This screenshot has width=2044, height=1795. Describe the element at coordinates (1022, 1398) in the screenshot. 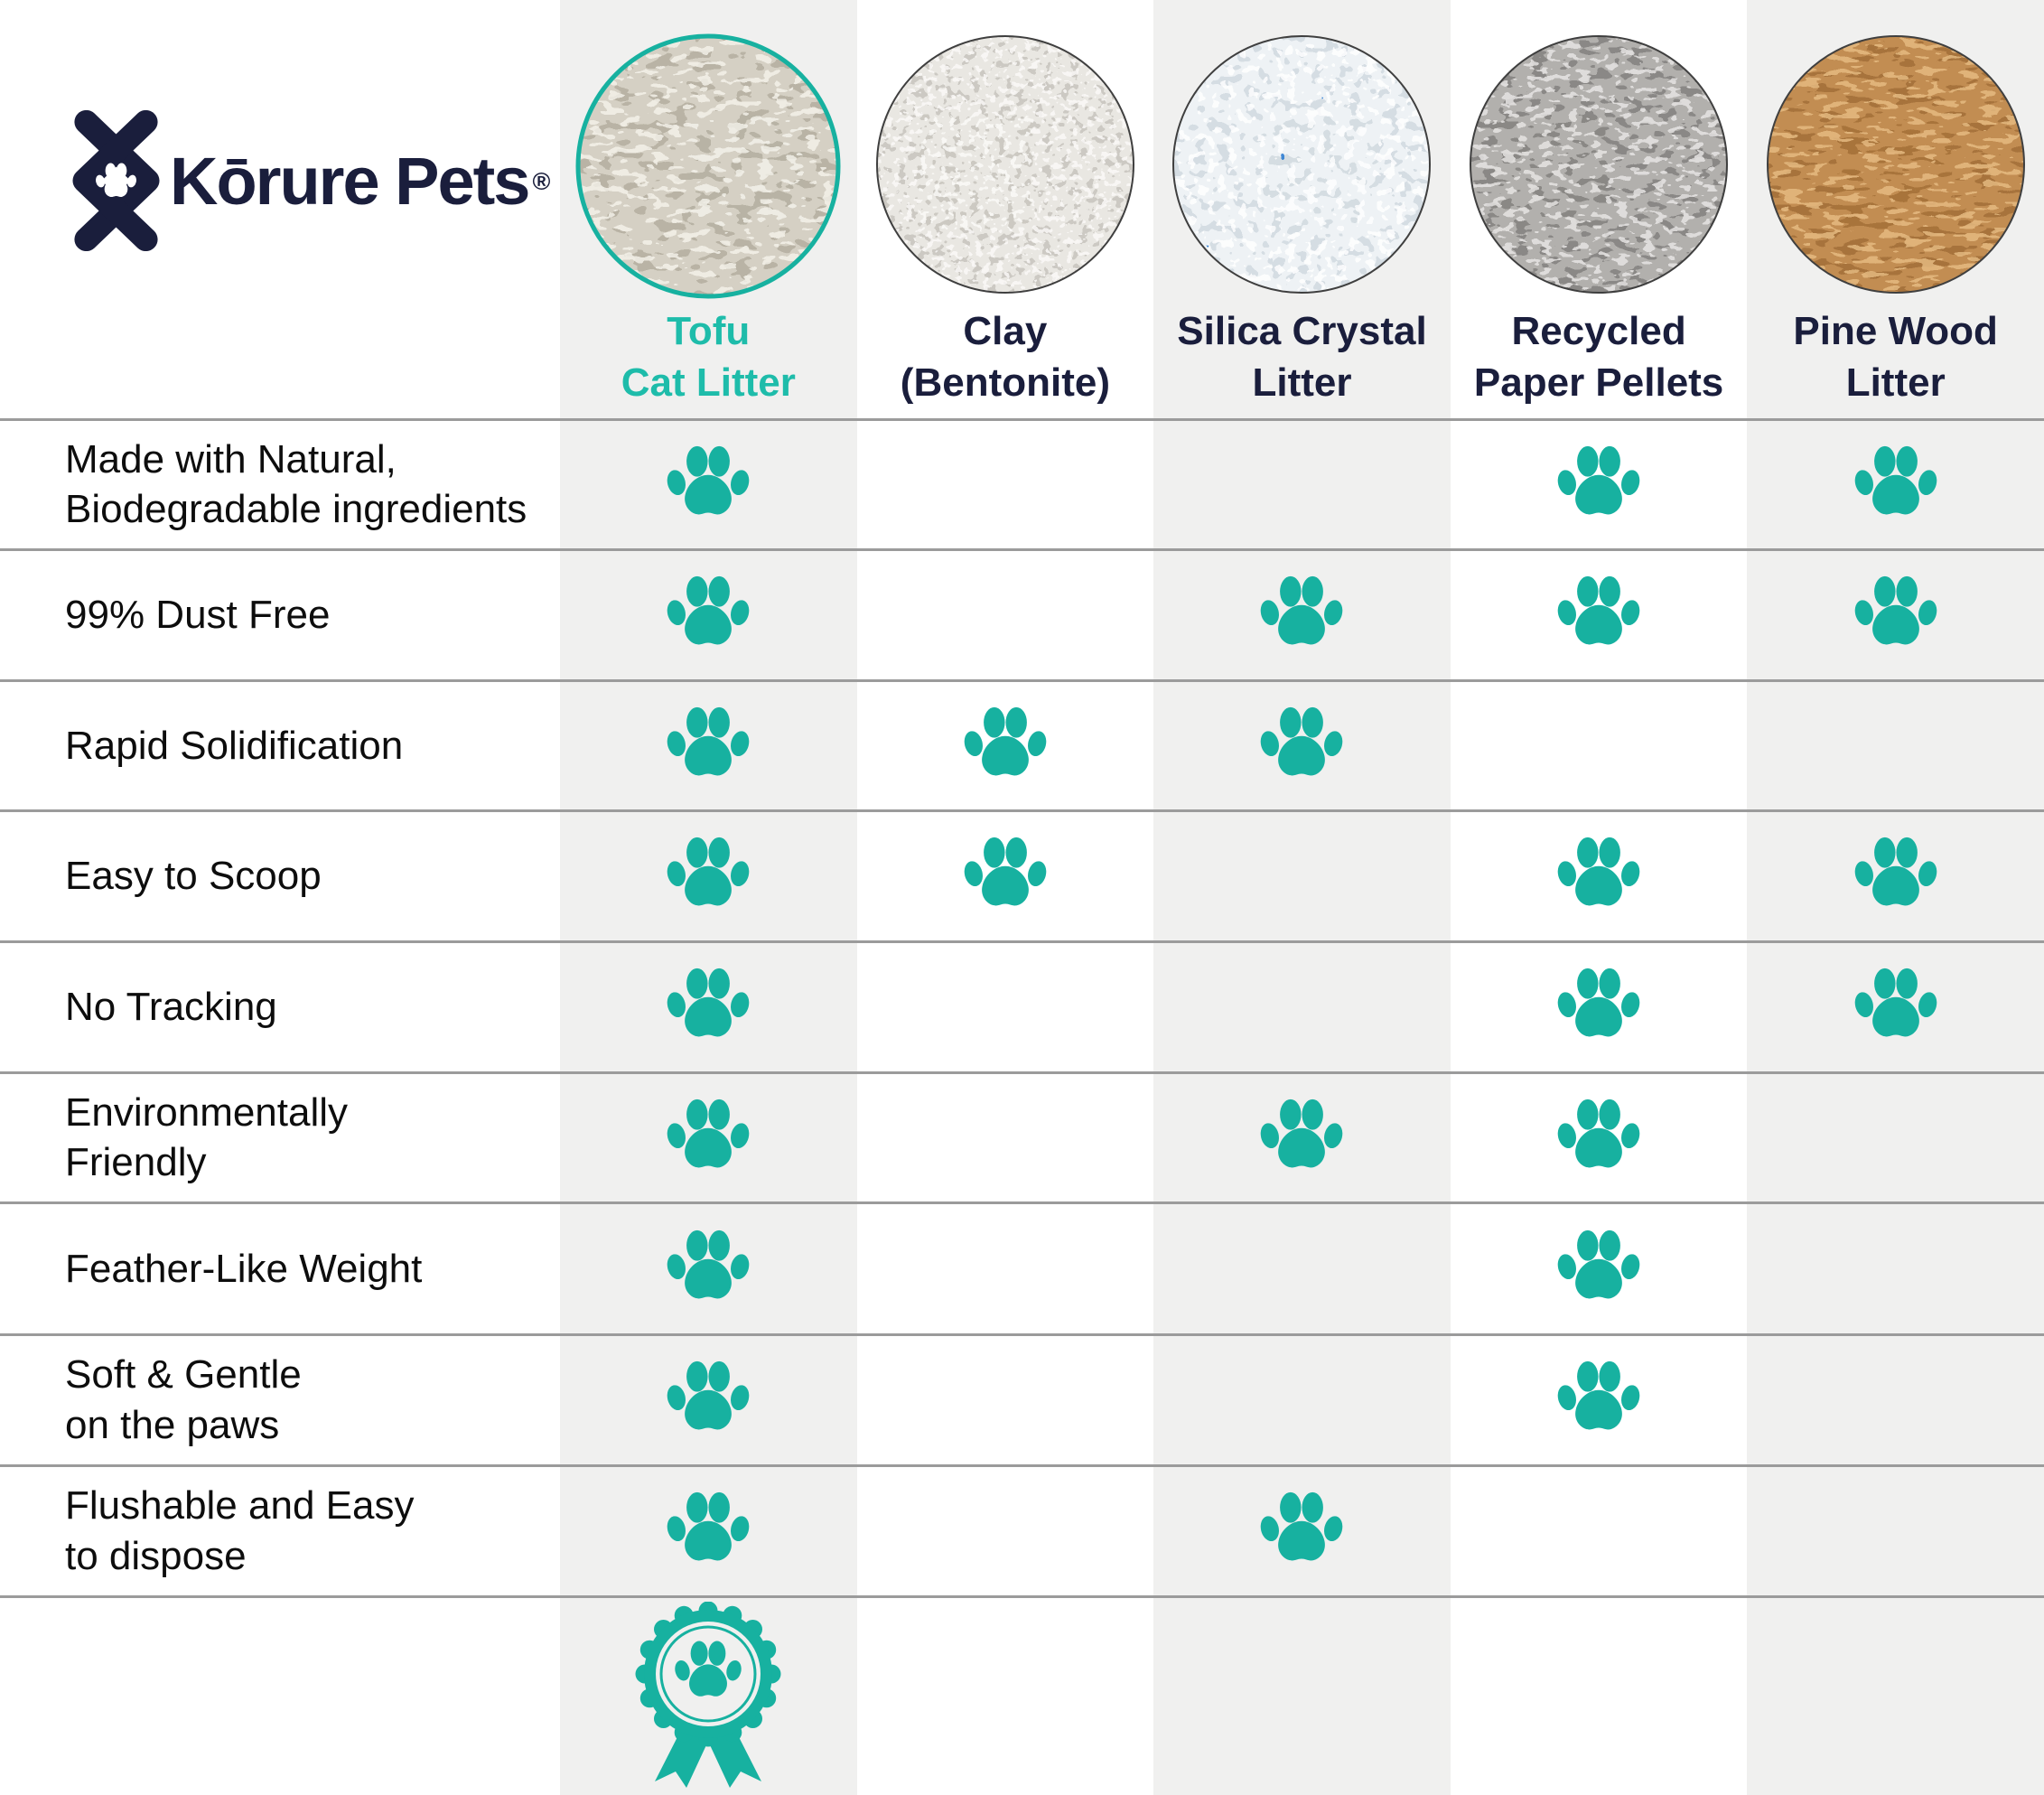

I see `feature-row: Soft & Gentle on the paws` at that location.